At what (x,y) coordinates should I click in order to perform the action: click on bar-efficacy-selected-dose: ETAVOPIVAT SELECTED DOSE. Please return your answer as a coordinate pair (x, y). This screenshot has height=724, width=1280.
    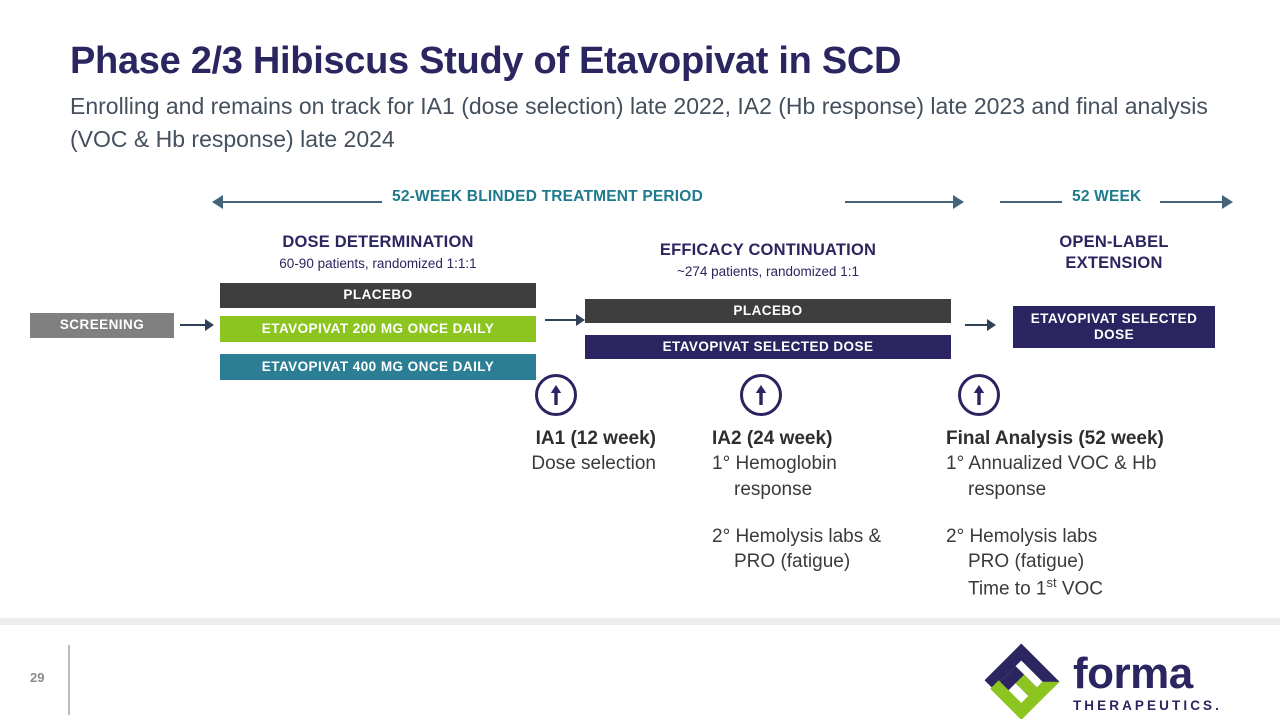
    Looking at the image, I should click on (768, 347).